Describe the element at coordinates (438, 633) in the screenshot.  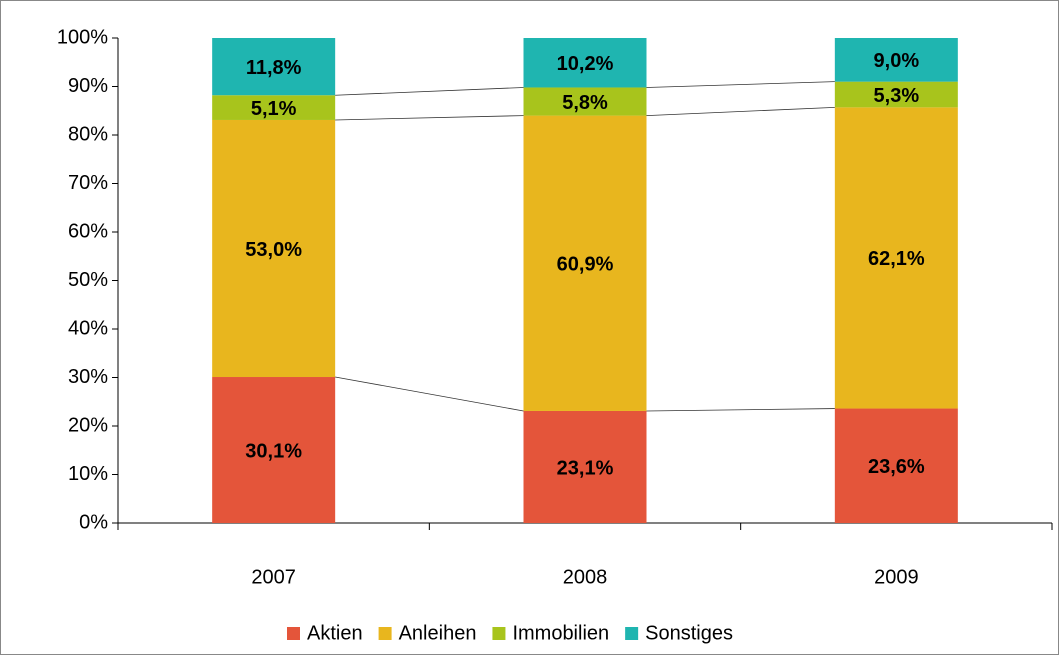
I see `legend-label: Anleihen` at that location.